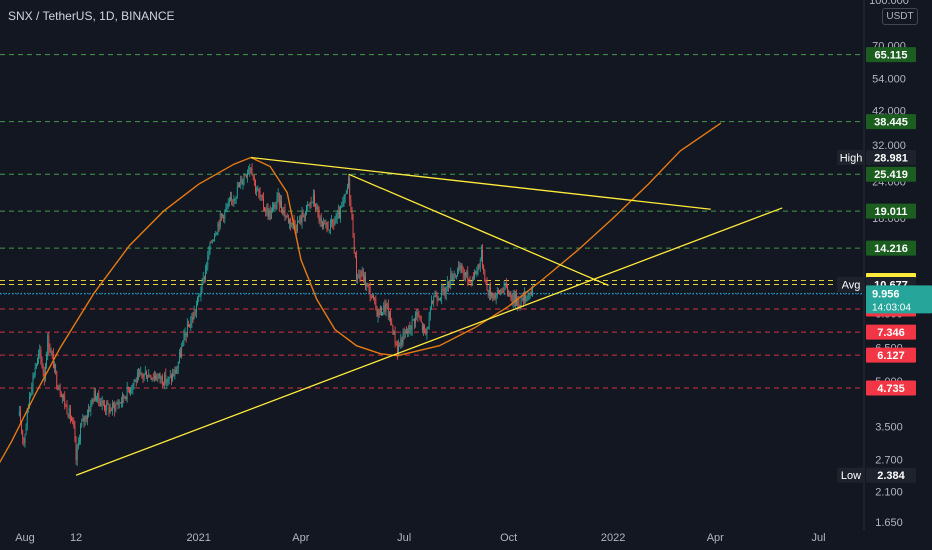  I want to click on low-value-tag-bg, so click(891, 475).